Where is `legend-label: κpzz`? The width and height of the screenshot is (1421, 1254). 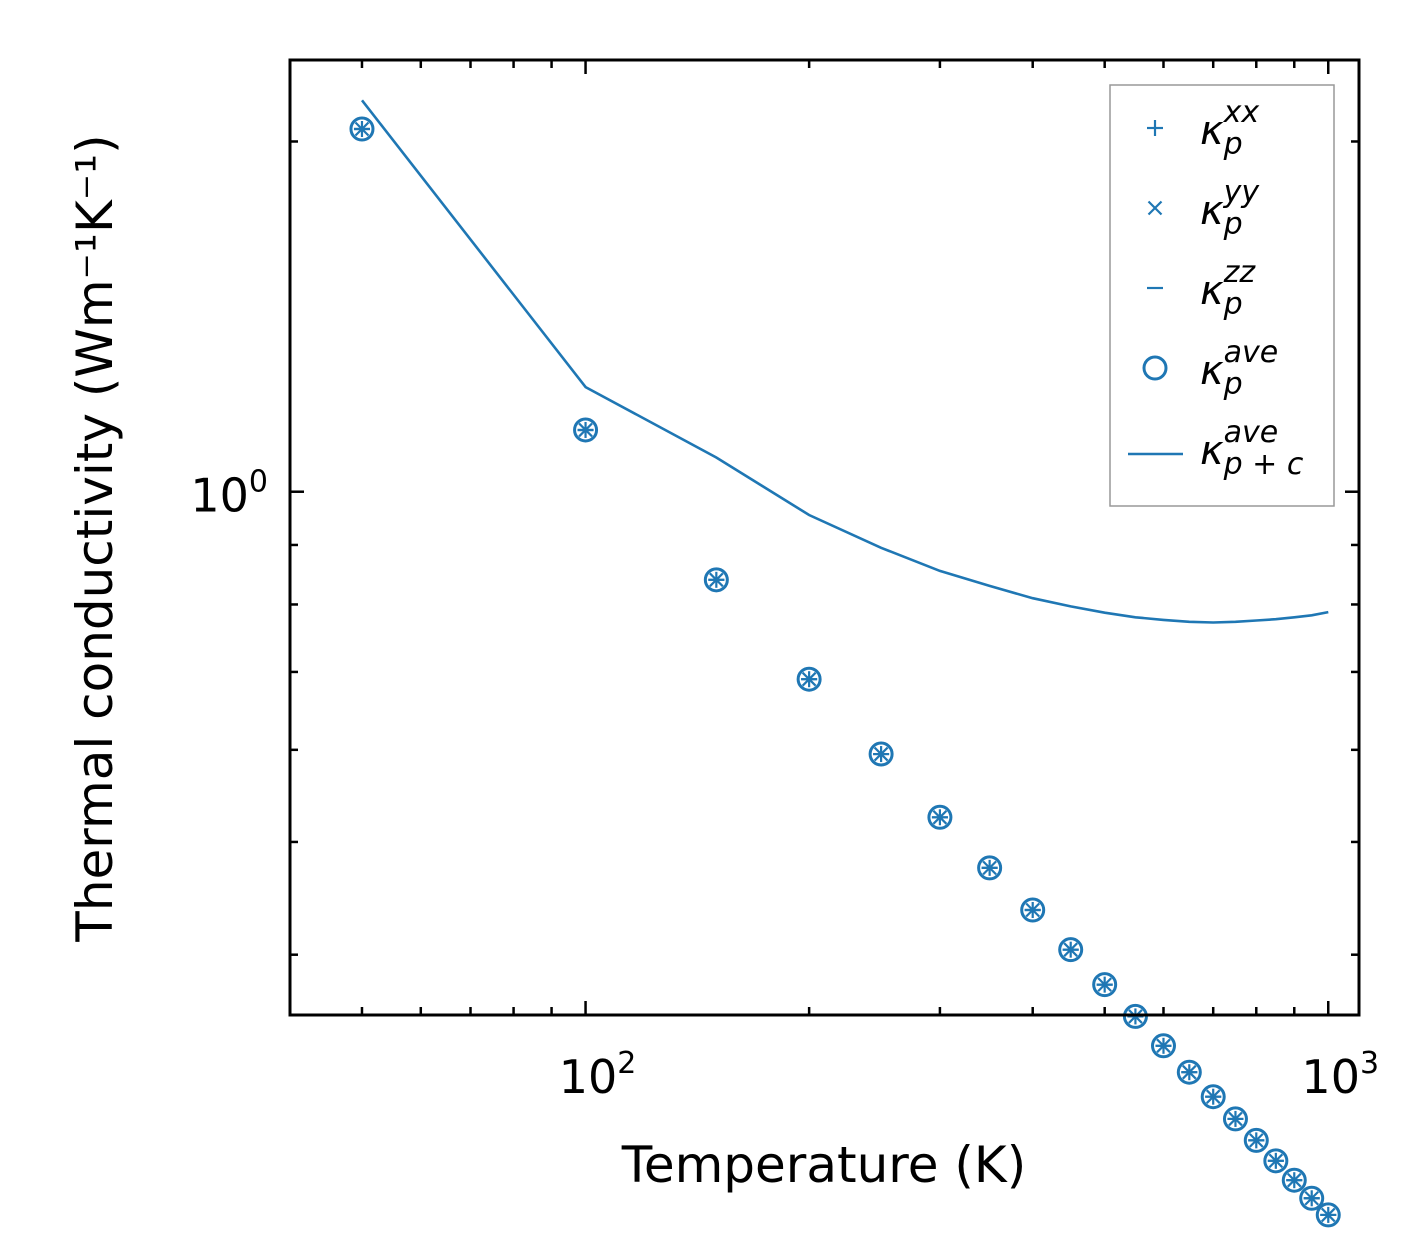
legend-label: κpzz is located at coordinates (1228, 288).